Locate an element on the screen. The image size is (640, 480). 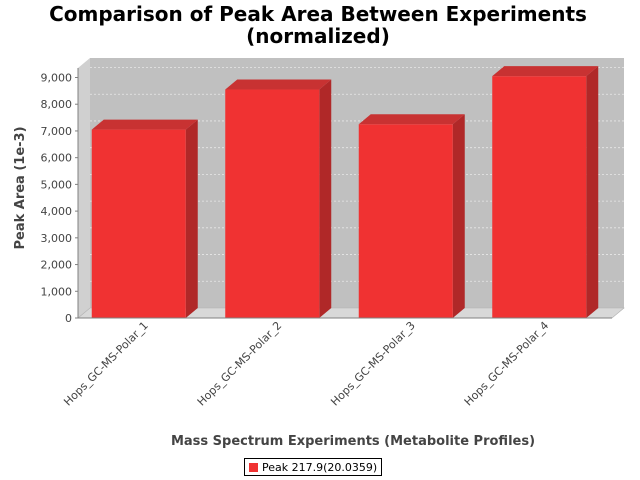
y-tick-label-1: 1,000 is located at coordinates (57, 291).